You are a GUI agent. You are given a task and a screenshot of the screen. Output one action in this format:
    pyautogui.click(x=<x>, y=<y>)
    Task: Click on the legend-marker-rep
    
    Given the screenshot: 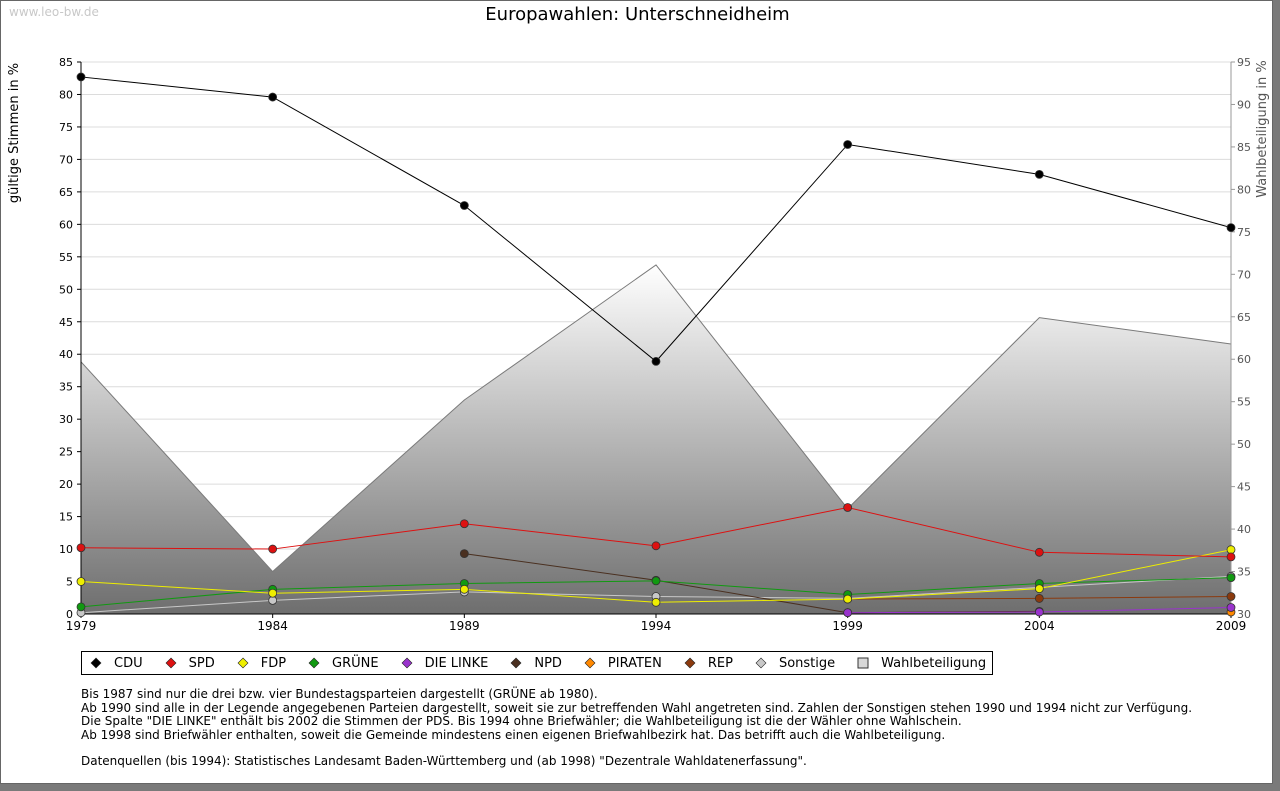 What is the action you would take?
    pyautogui.click(x=690, y=663)
    